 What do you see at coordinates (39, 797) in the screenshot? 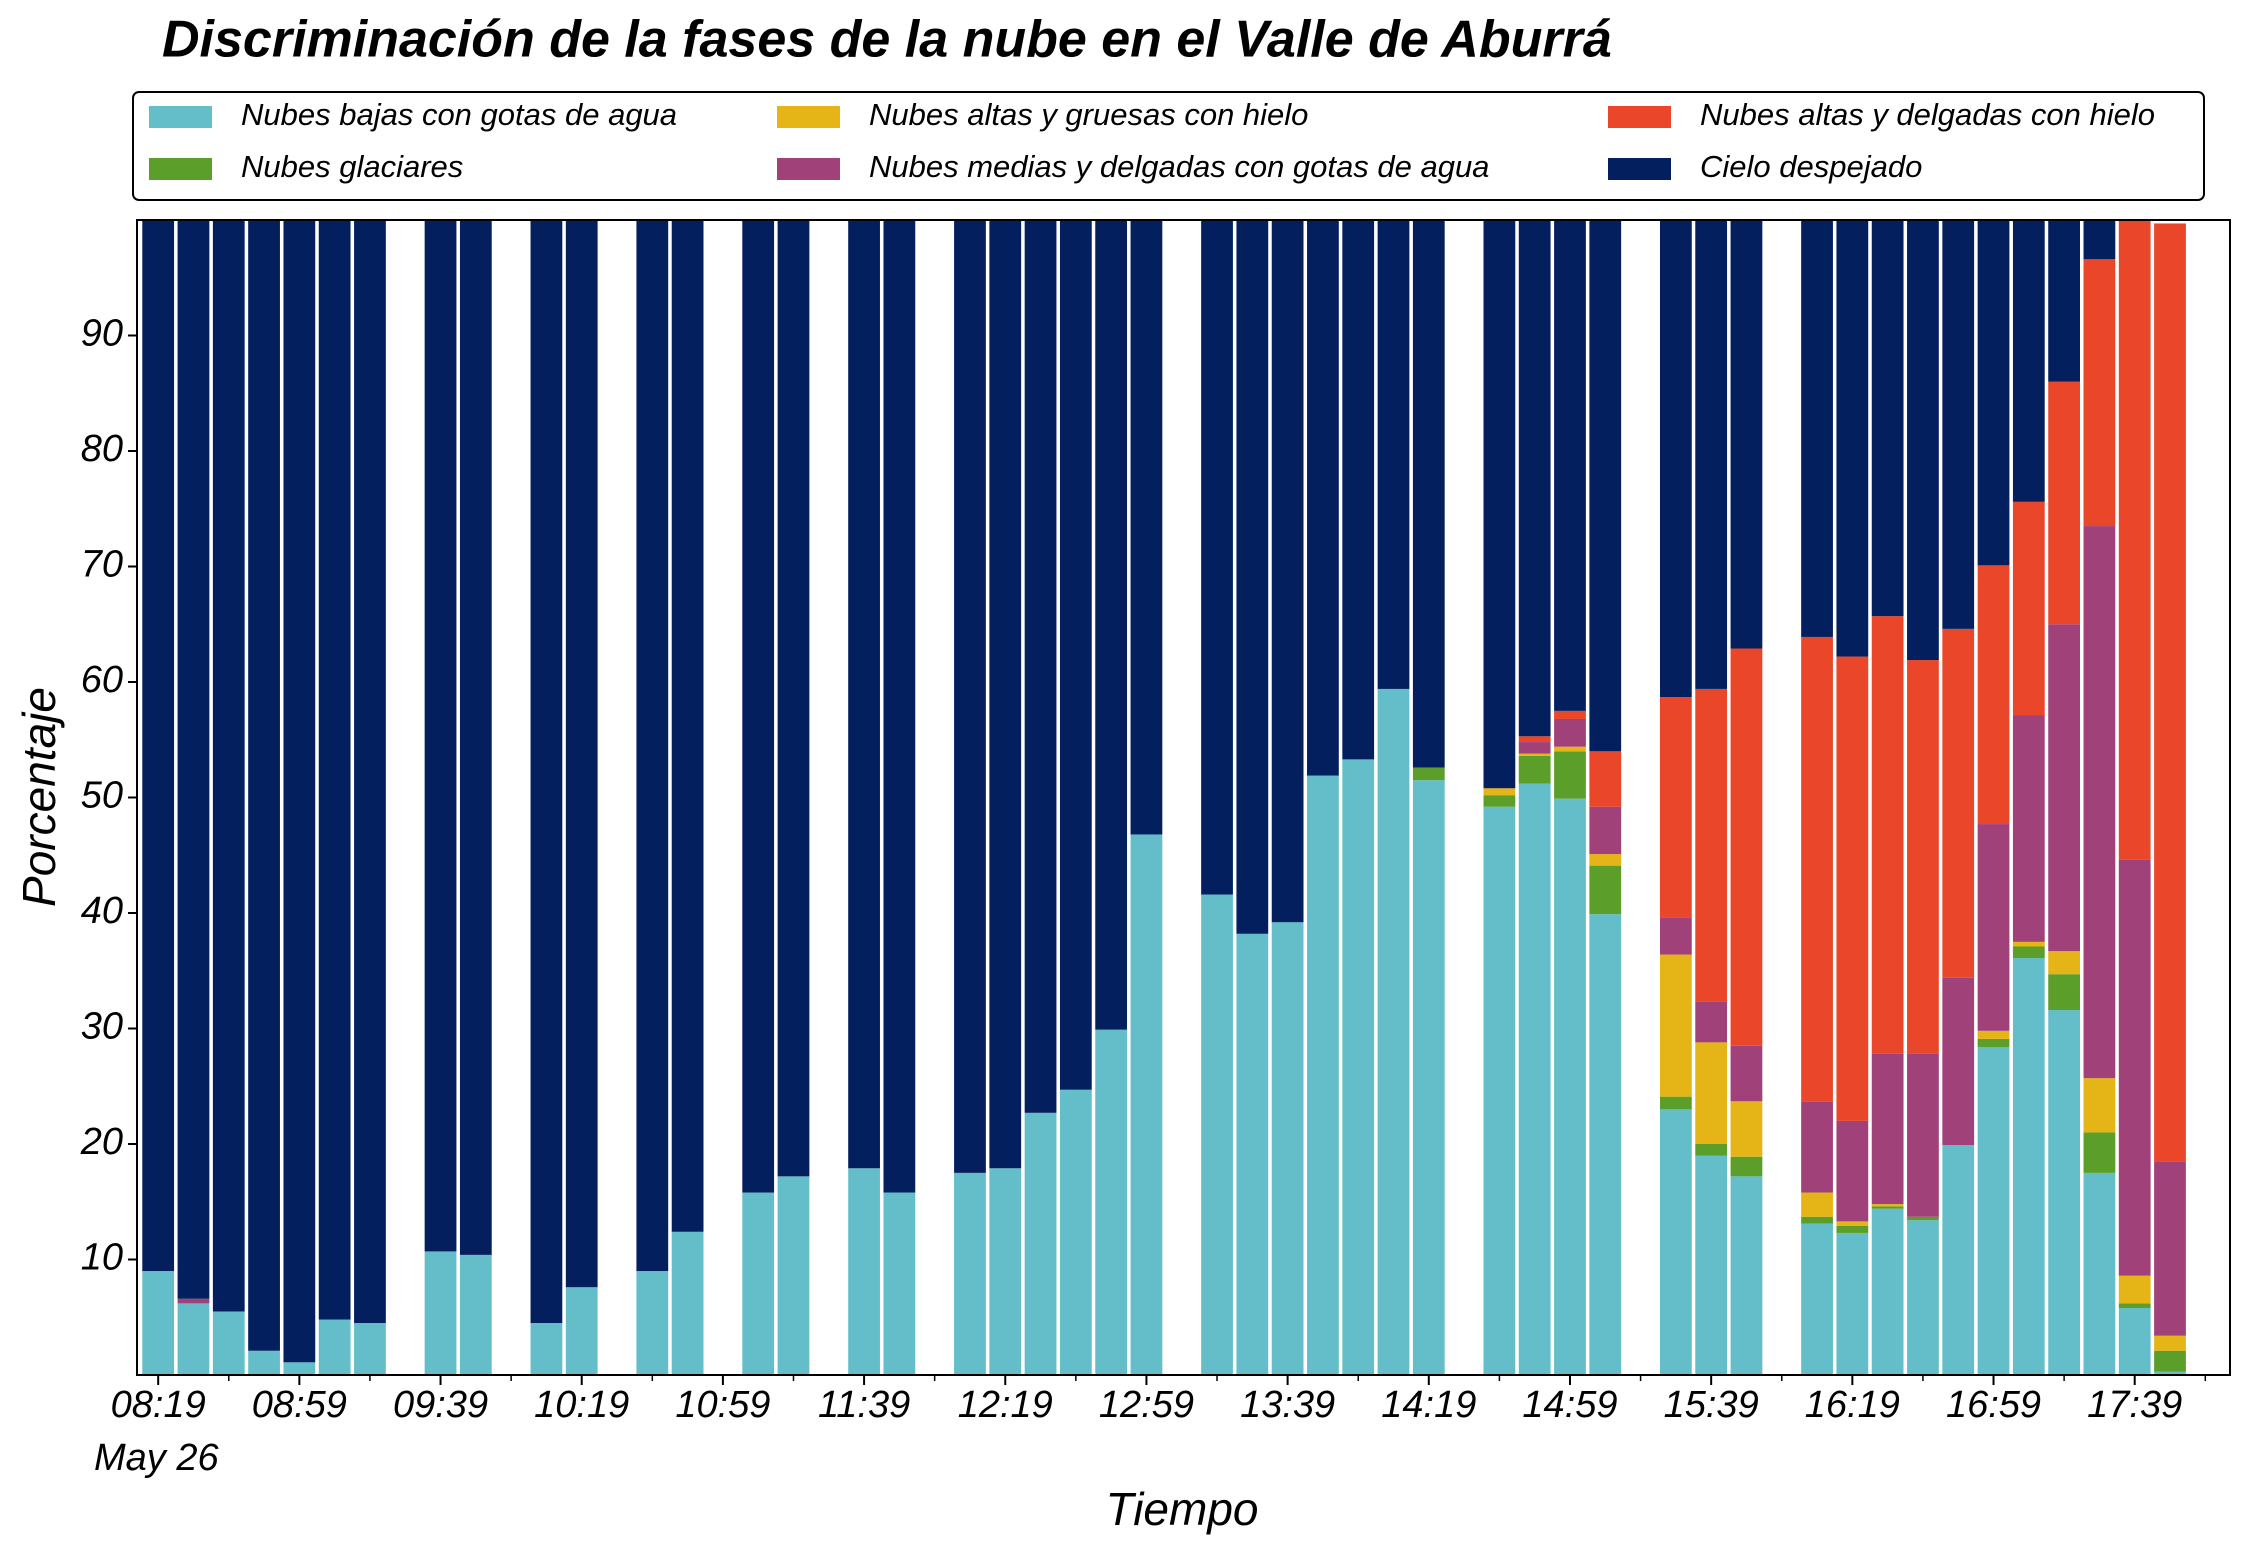
I see `y-axis-label: Porcentaje` at bounding box center [39, 797].